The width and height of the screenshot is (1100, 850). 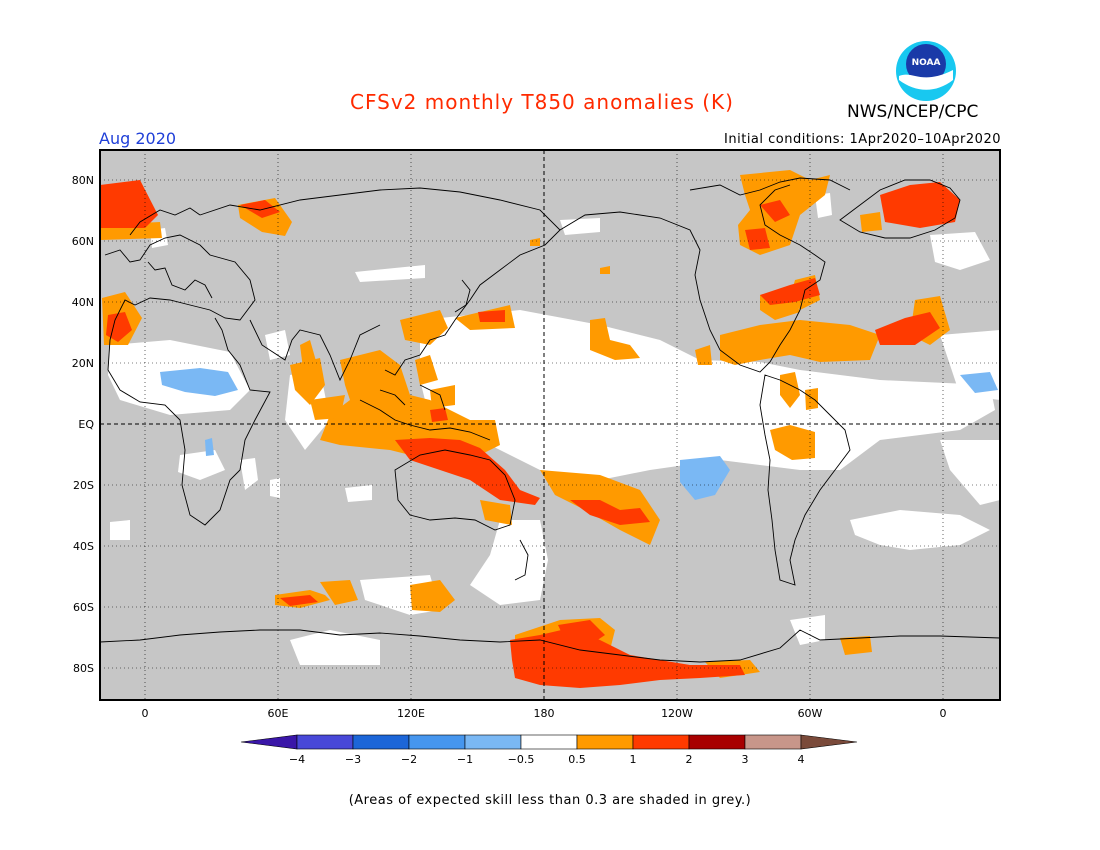 What do you see at coordinates (913, 112) in the screenshot?
I see `agency-label: NWS/NCEP/CPC` at bounding box center [913, 112].